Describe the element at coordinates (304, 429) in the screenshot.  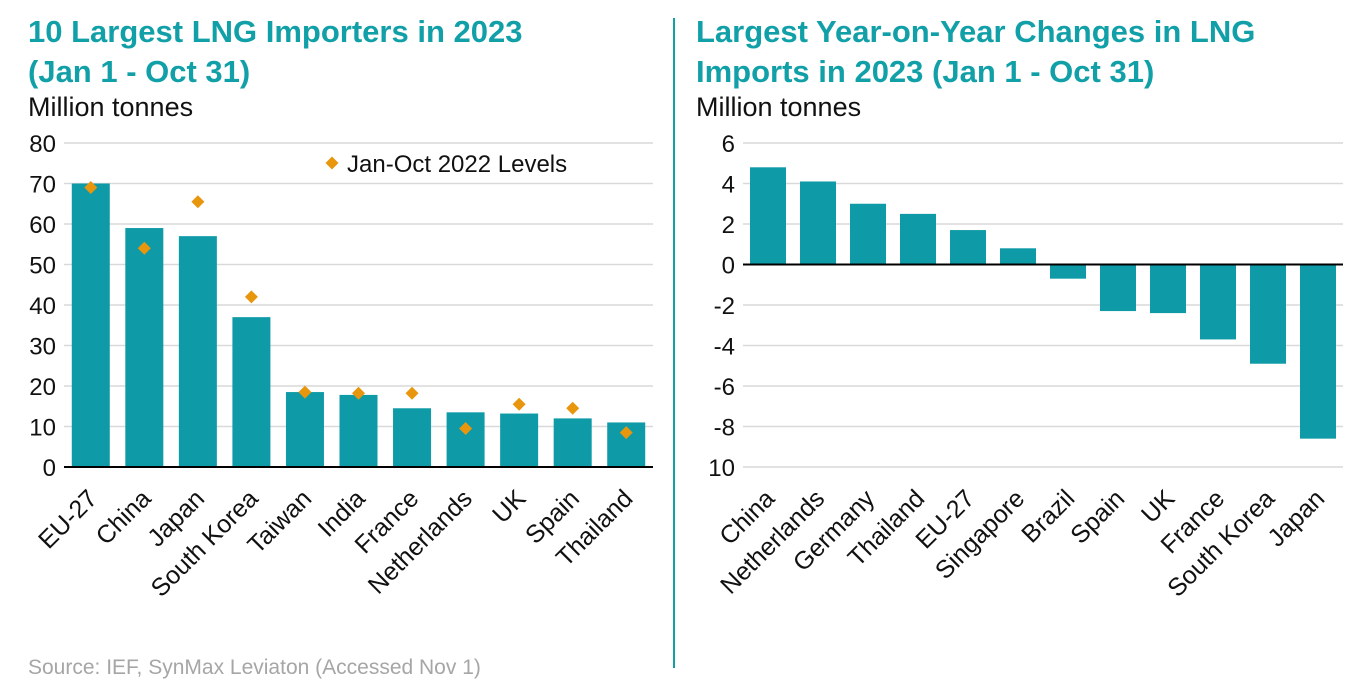
I see `bar-taiwan` at that location.